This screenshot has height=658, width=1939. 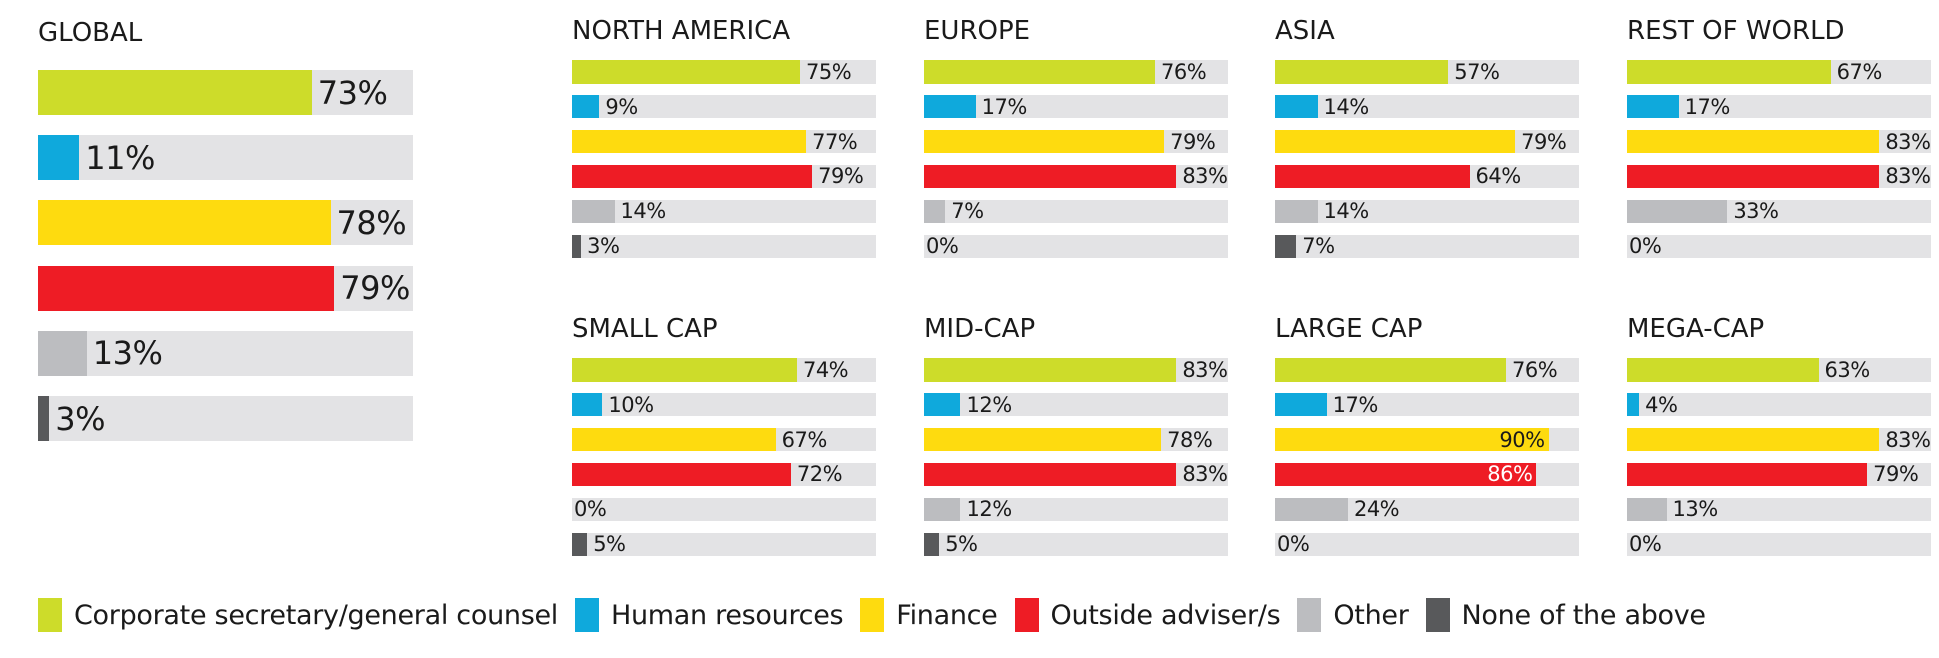 I want to click on bar-value-label: 14%, so click(x=1346, y=211).